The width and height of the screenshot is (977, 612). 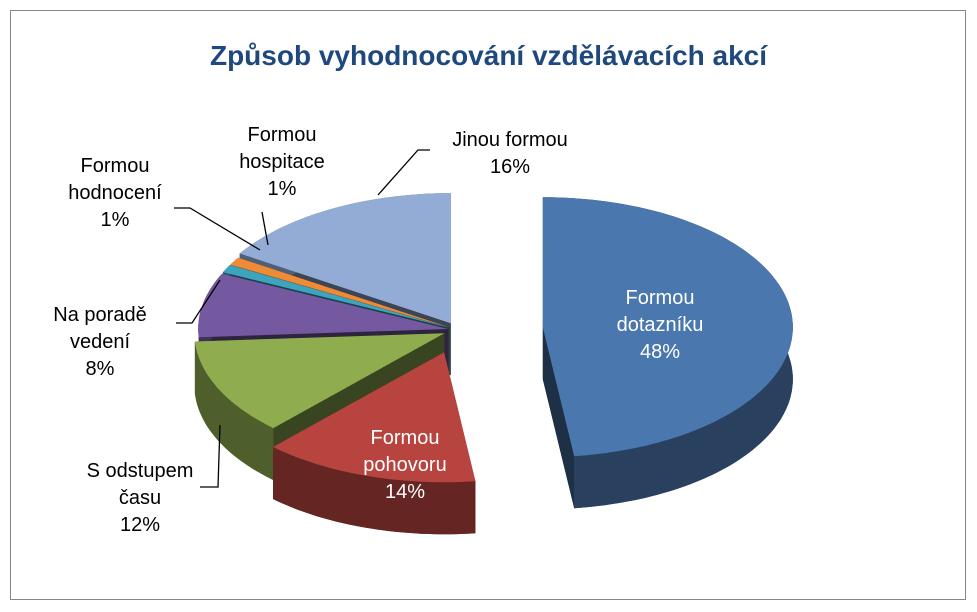 I want to click on slice-label: Formou pohovoru 14%, so click(x=405, y=465).